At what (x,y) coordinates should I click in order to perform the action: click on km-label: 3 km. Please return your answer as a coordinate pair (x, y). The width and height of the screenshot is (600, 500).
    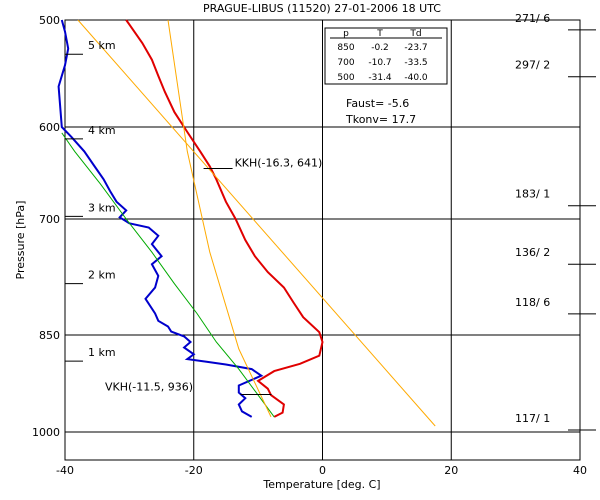
    Looking at the image, I should click on (102, 207).